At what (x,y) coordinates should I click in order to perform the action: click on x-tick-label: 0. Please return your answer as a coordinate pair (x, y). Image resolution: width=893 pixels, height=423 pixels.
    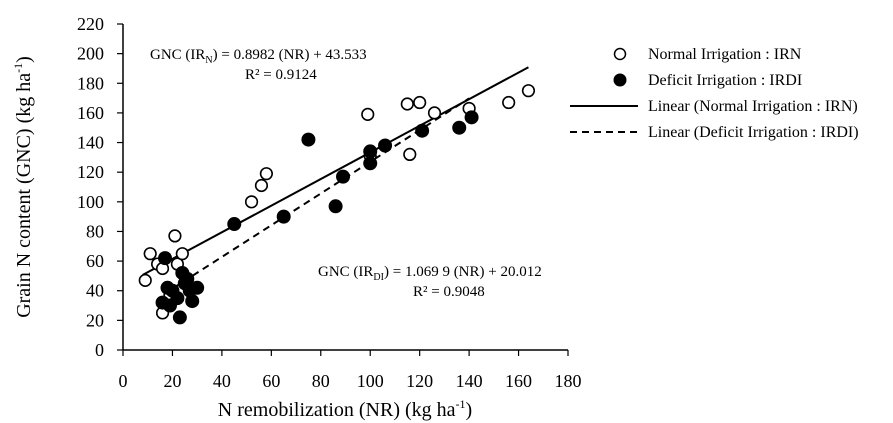
    Looking at the image, I should click on (123, 381).